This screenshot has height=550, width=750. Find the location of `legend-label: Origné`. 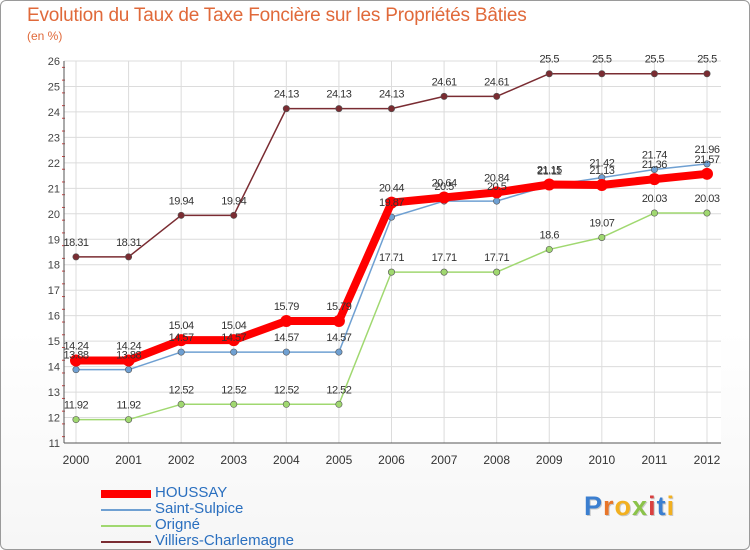

legend-label: Origné is located at coordinates (178, 524).